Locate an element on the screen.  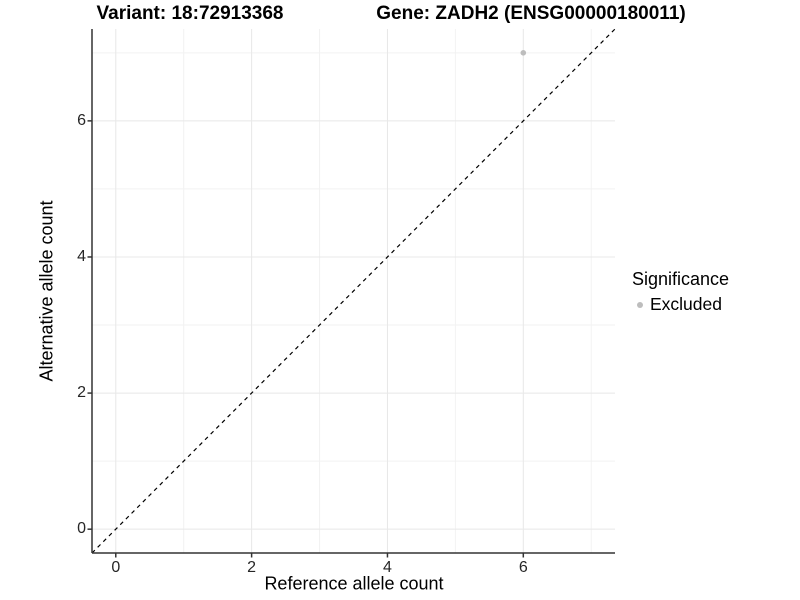
x-tick-label: 2 is located at coordinates (252, 567).